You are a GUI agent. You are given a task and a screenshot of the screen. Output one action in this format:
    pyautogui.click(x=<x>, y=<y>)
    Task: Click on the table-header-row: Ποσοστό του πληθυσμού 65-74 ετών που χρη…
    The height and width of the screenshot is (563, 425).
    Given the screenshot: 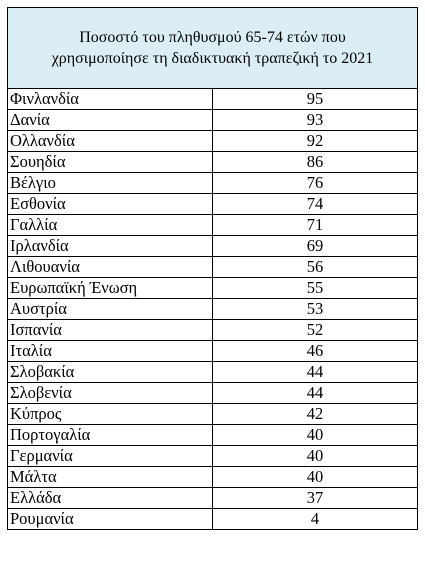 What is the action you would take?
    pyautogui.click(x=212, y=48)
    